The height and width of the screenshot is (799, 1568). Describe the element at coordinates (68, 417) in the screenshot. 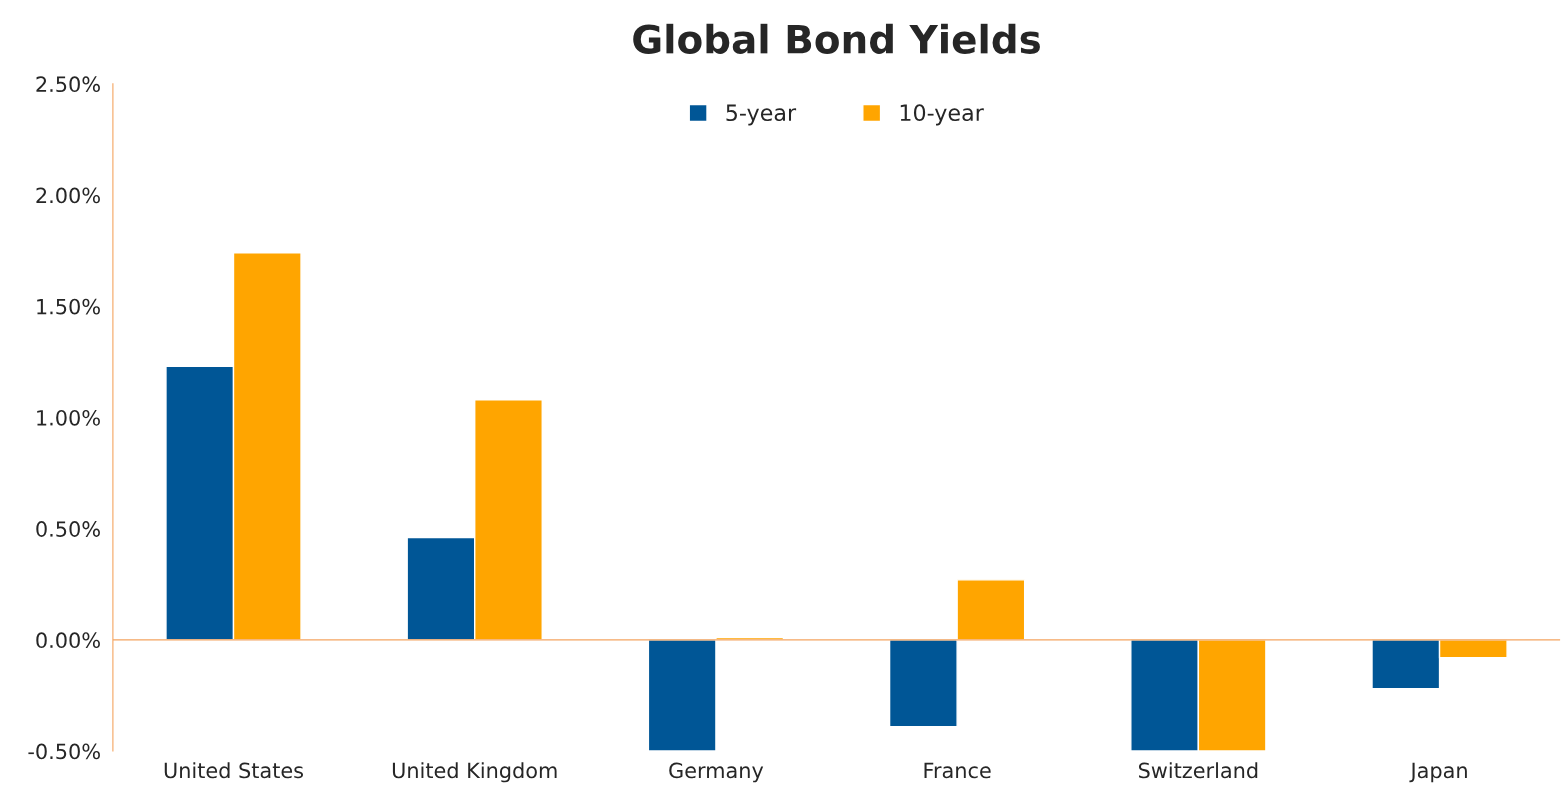

I see `y-tick-label: 1.00%` at that location.